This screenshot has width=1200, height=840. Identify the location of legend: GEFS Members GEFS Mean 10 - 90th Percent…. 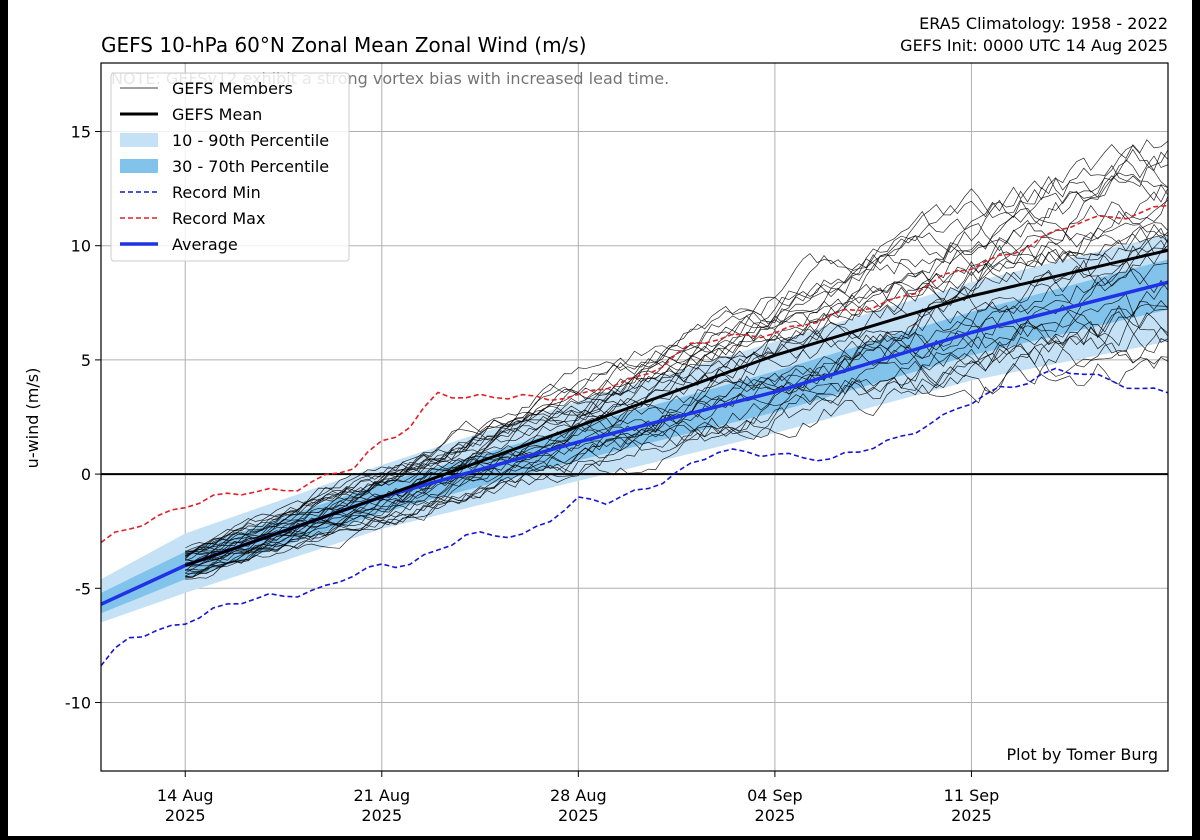
(230, 167).